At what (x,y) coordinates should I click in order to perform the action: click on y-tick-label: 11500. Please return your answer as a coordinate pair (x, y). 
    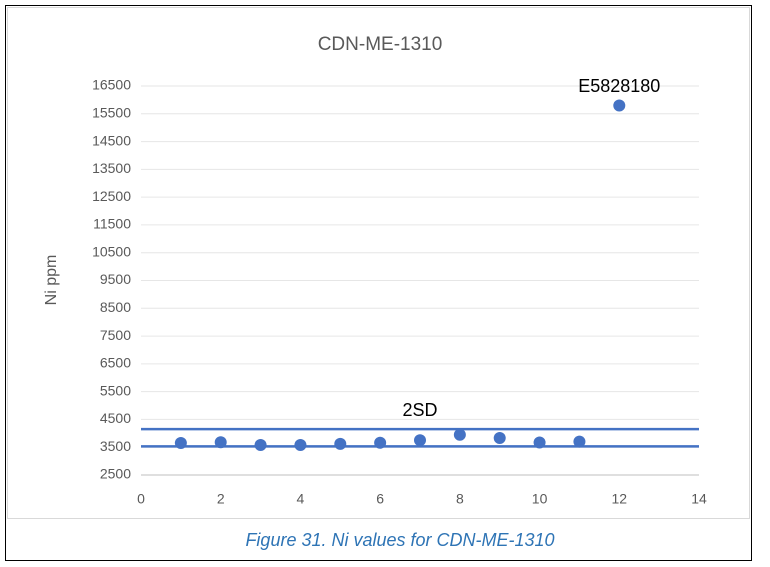
    Looking at the image, I should click on (112, 224).